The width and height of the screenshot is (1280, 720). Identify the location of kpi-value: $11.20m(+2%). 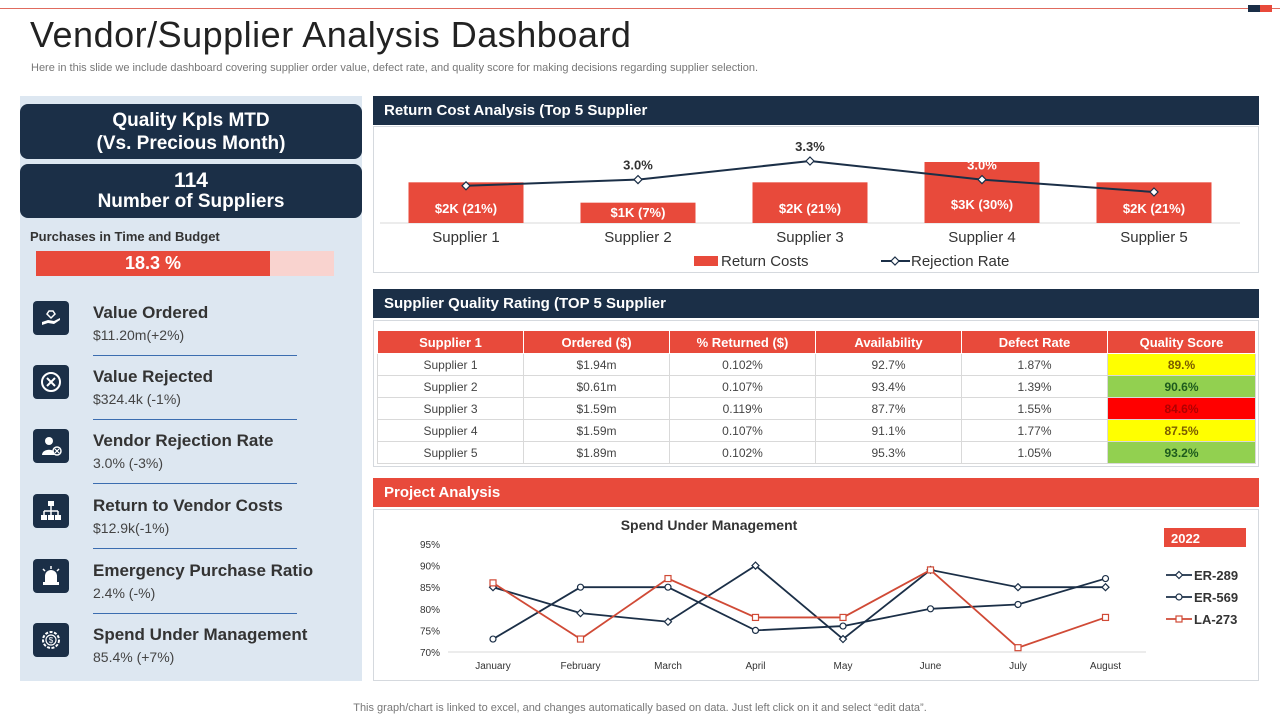
(139, 335).